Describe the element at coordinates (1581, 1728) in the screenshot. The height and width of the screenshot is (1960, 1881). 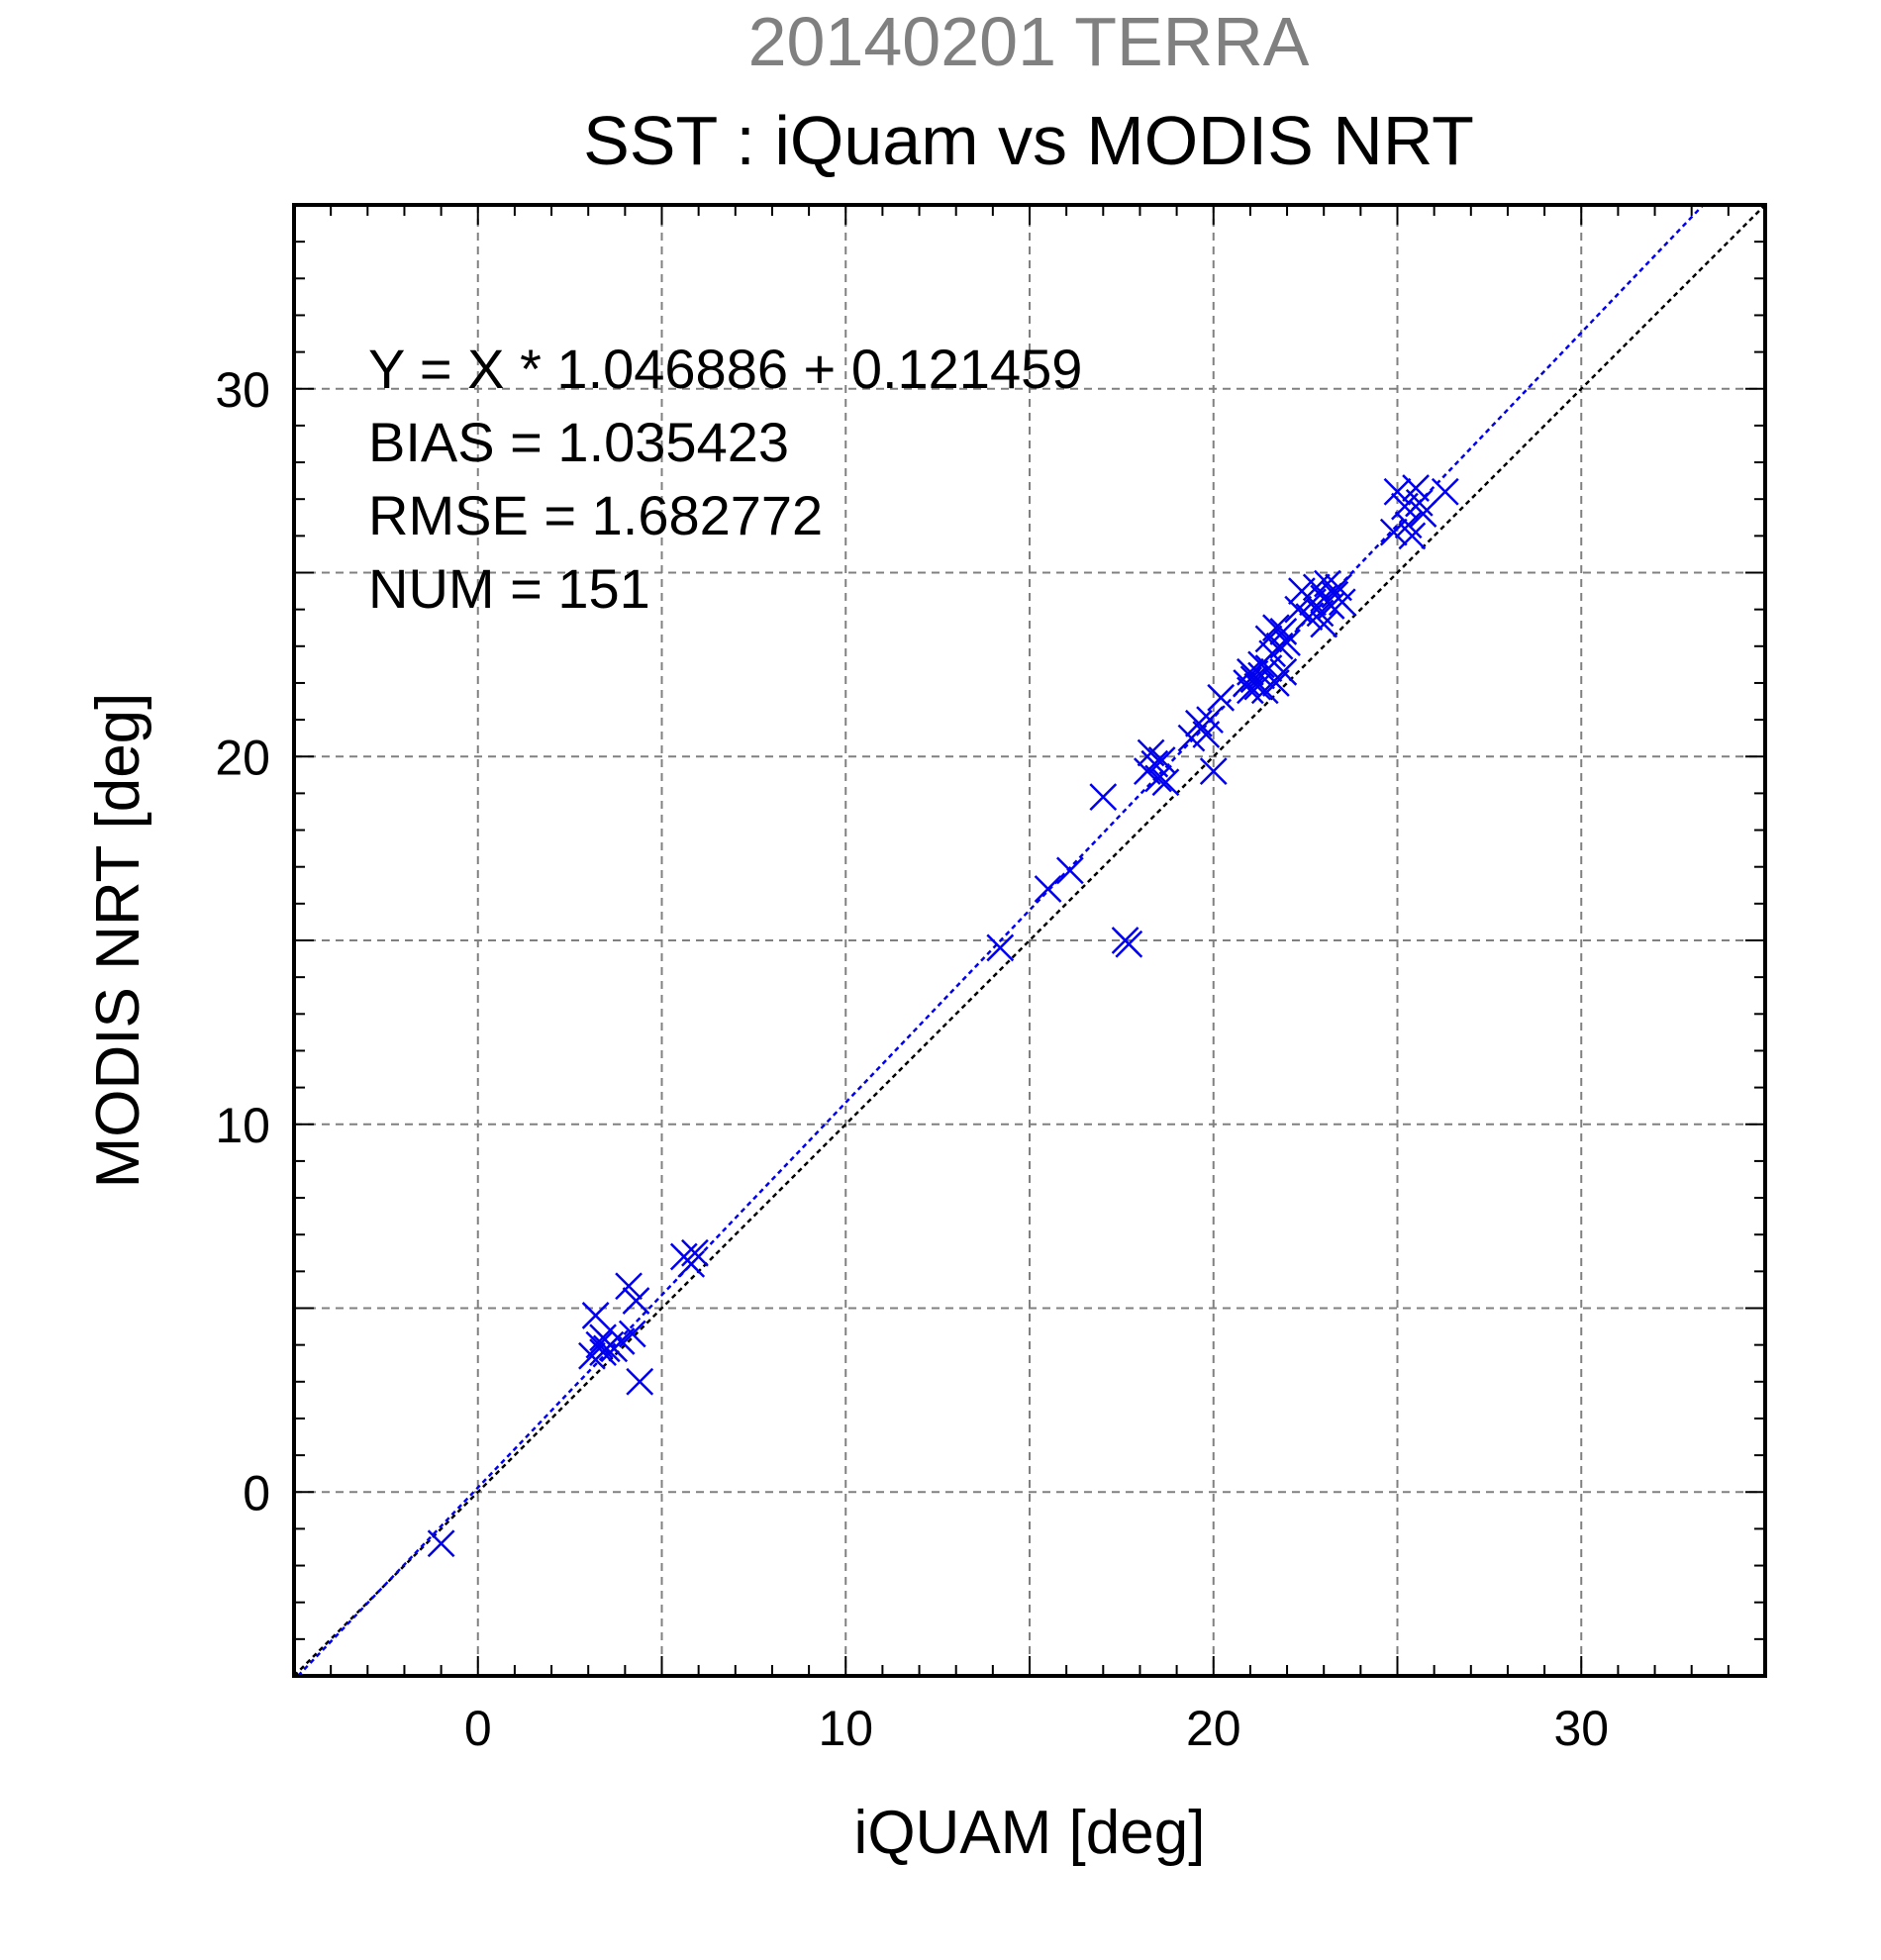
I see `x-tick-label: 30` at that location.